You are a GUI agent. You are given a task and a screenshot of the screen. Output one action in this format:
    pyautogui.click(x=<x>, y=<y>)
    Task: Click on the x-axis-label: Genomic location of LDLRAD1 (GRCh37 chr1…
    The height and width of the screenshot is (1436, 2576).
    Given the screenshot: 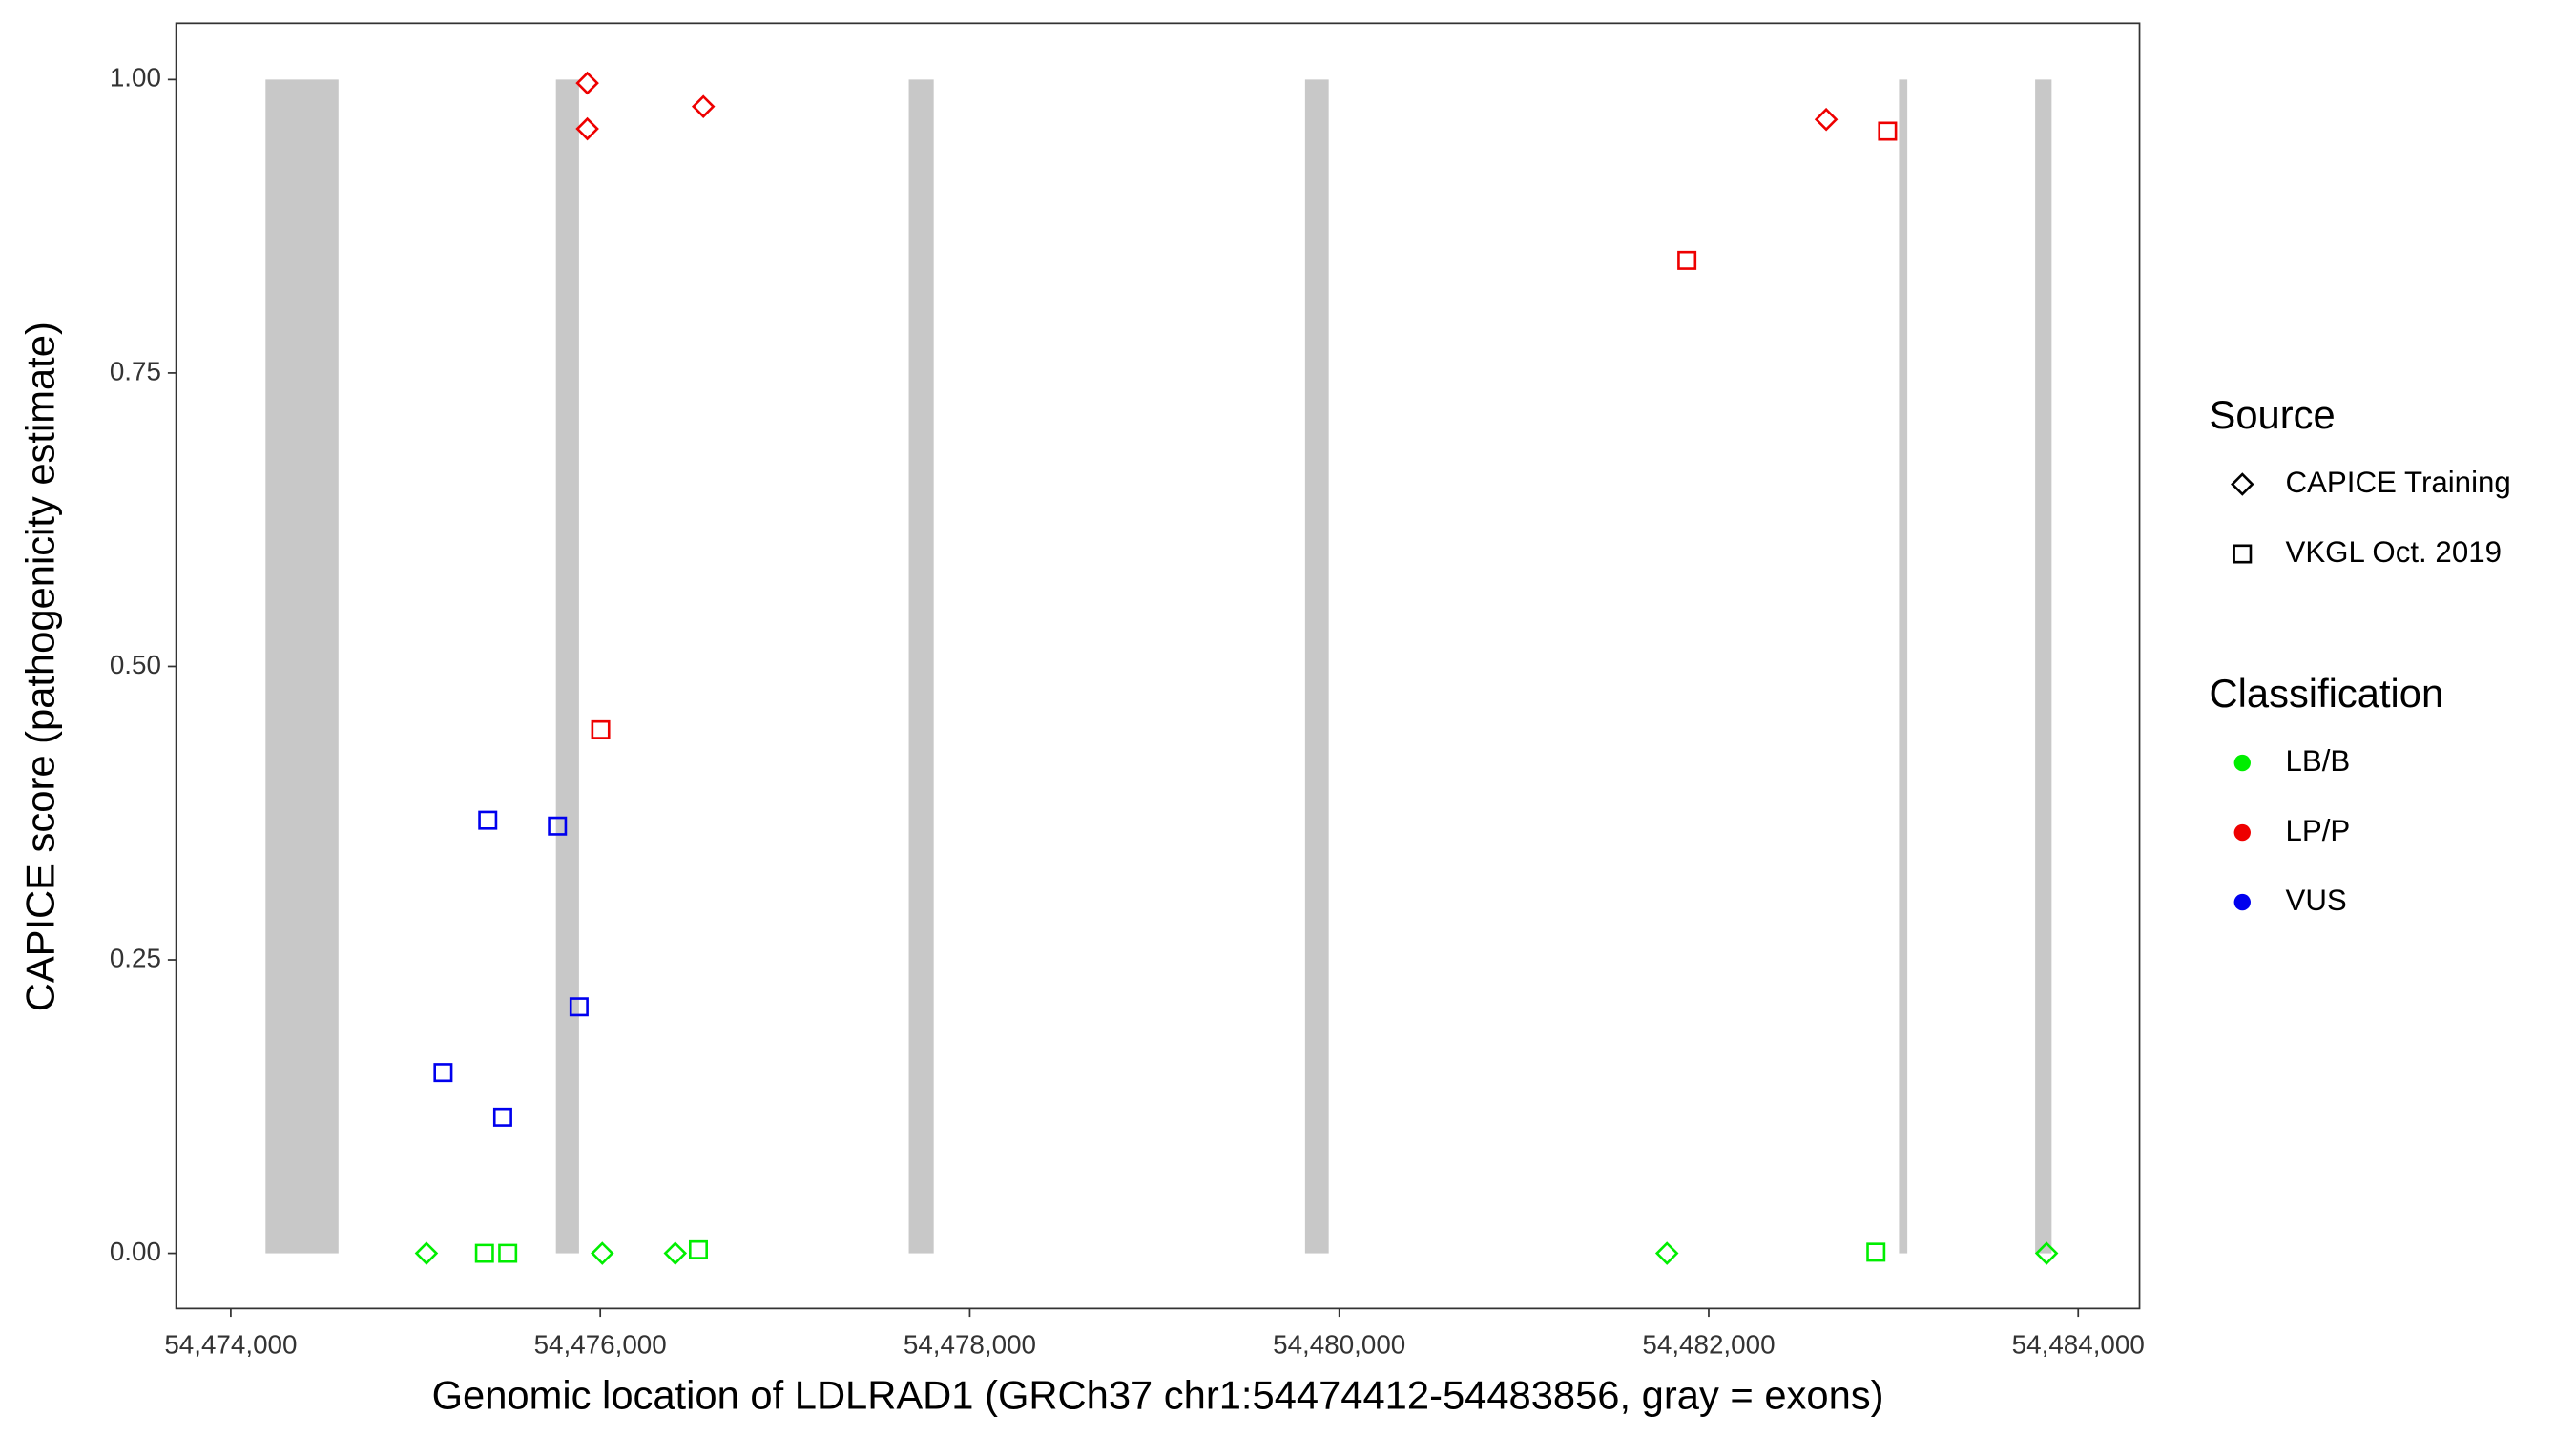 What is the action you would take?
    pyautogui.click(x=1158, y=1394)
    